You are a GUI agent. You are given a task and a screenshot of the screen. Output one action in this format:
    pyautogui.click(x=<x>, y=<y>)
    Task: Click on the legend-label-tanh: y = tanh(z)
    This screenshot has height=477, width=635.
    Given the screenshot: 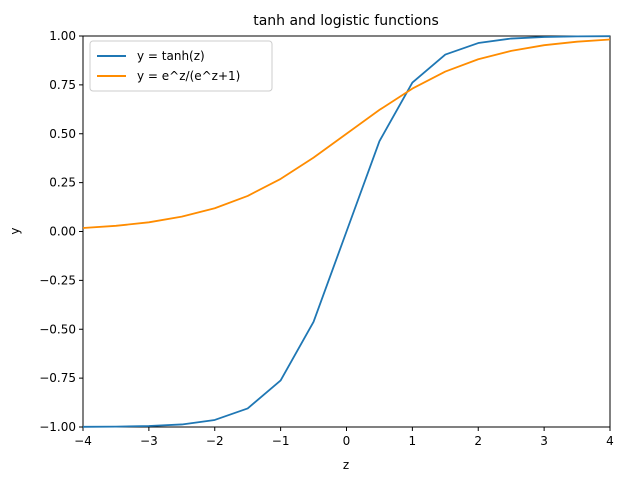 What is the action you would take?
    pyautogui.click(x=171, y=56)
    